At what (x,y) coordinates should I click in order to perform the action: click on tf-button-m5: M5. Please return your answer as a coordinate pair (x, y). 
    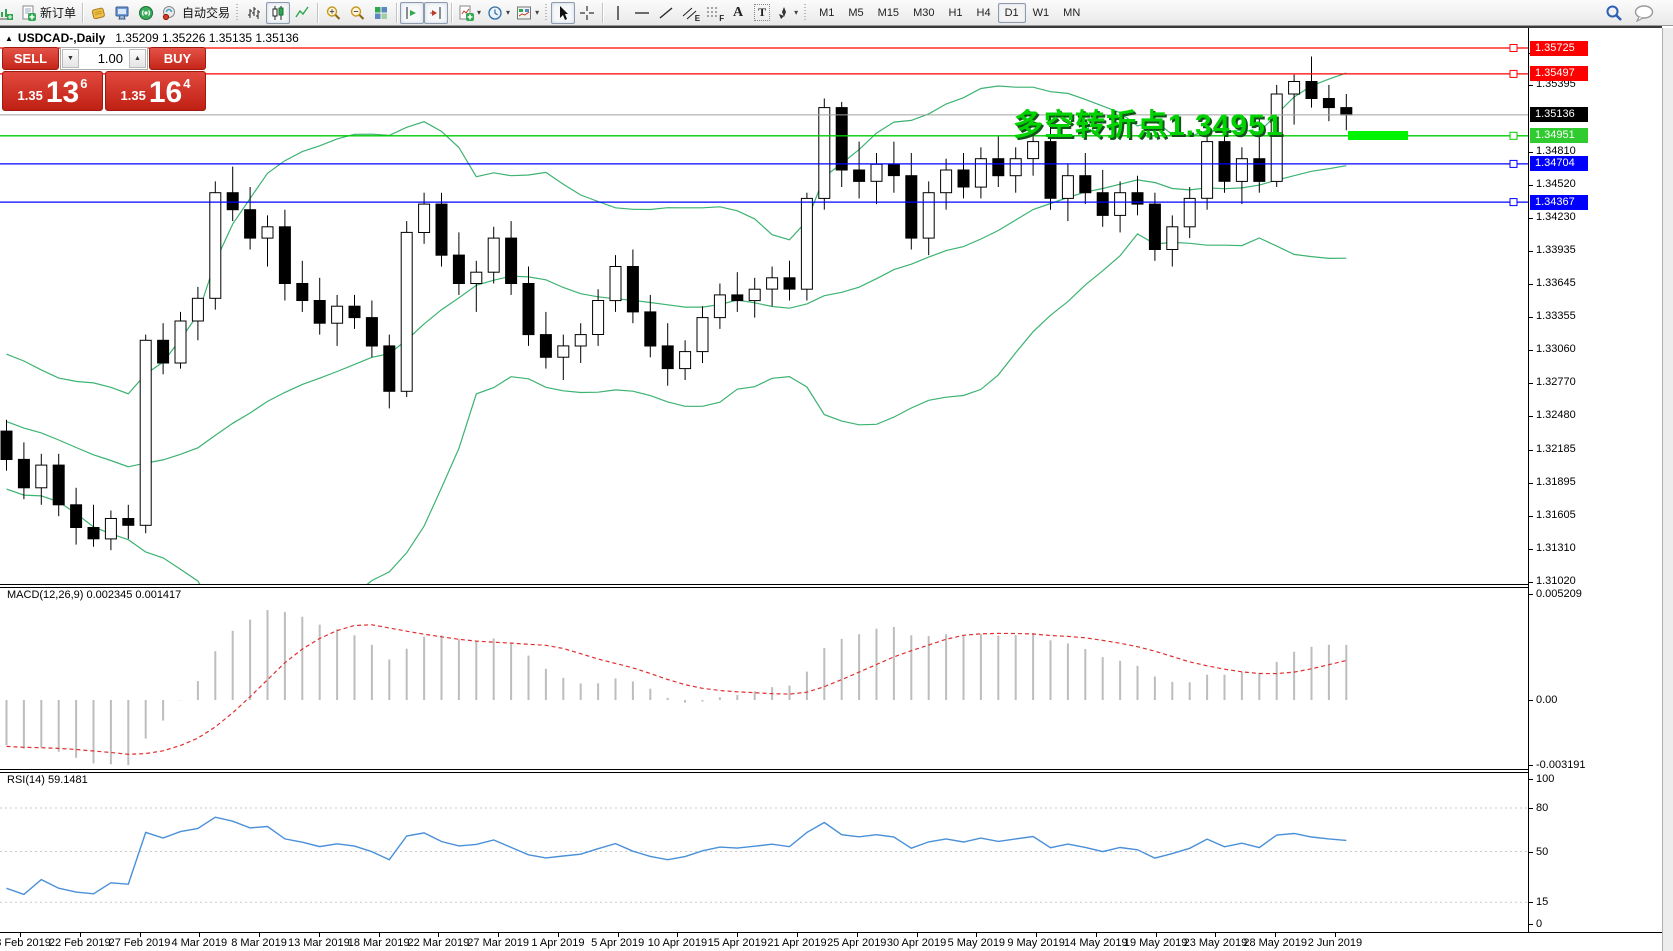
    Looking at the image, I should click on (856, 12).